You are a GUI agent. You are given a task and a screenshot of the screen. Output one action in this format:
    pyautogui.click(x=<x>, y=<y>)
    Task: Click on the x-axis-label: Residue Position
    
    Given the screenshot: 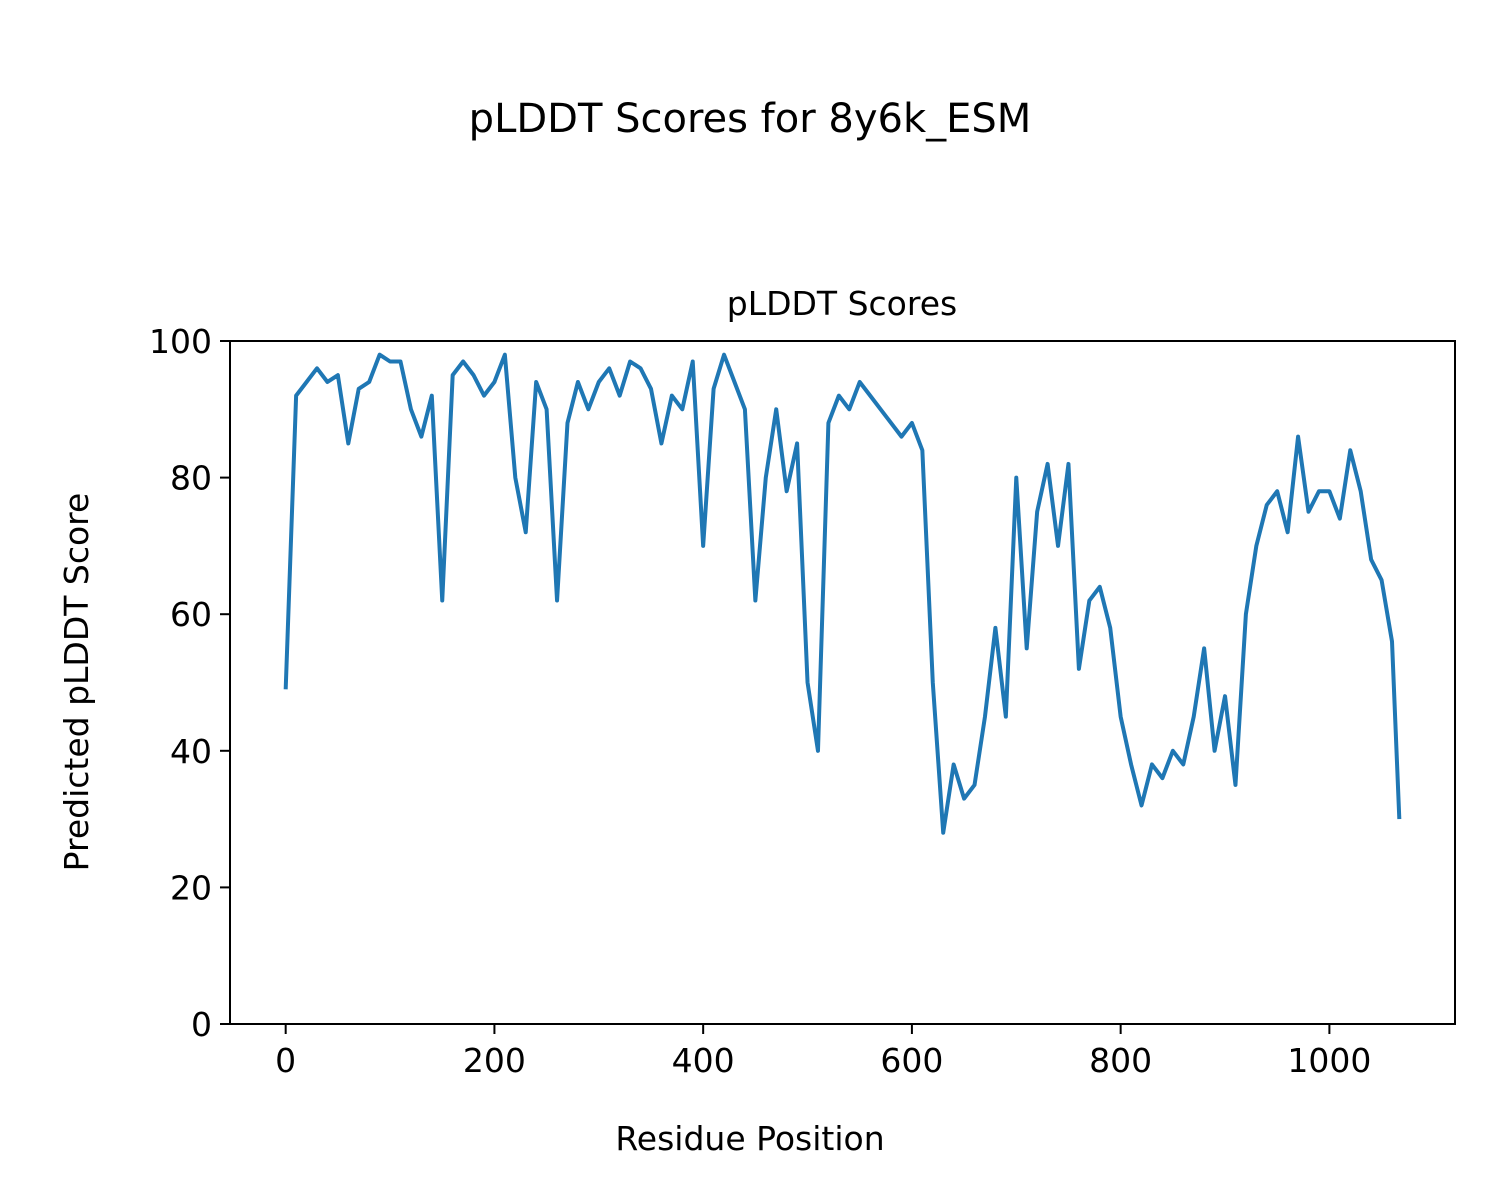 What is the action you would take?
    pyautogui.click(x=749, y=1138)
    